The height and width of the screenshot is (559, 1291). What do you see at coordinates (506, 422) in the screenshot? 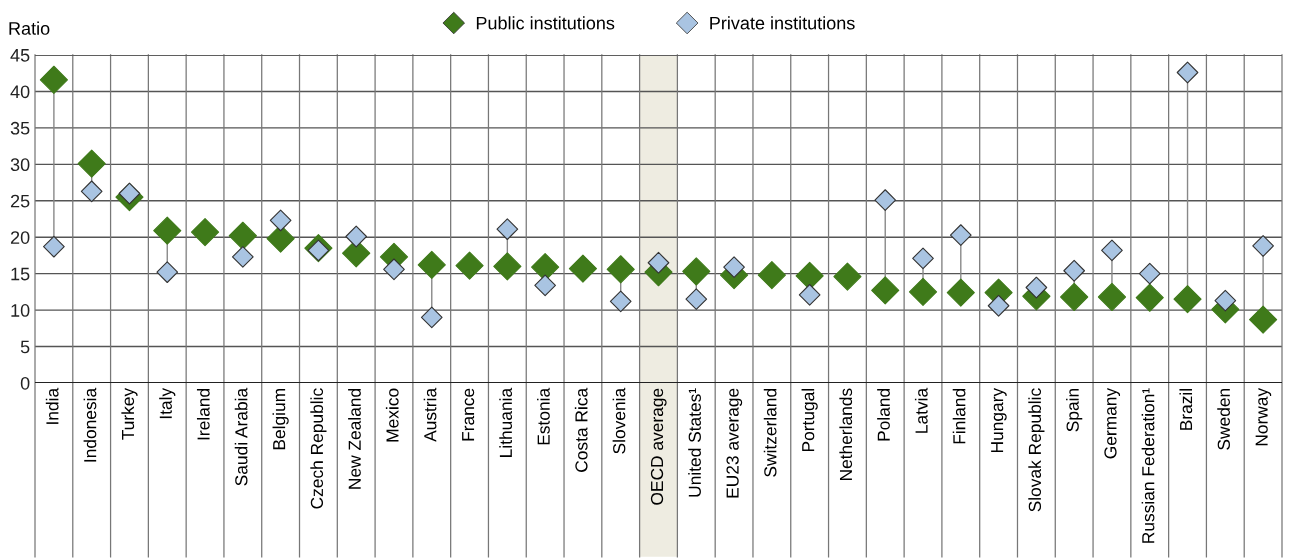
I see `x-tick-label: Lithuania` at bounding box center [506, 422].